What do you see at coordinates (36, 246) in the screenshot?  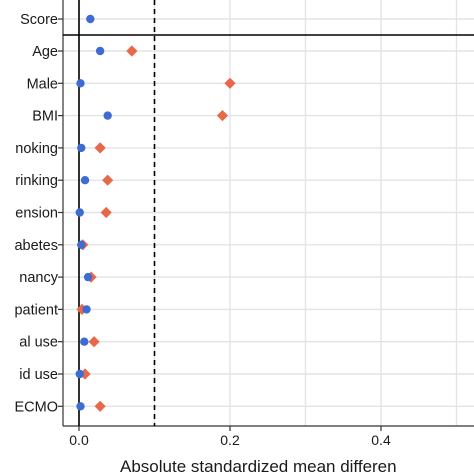 I see `y-tick-label: abetes` at bounding box center [36, 246].